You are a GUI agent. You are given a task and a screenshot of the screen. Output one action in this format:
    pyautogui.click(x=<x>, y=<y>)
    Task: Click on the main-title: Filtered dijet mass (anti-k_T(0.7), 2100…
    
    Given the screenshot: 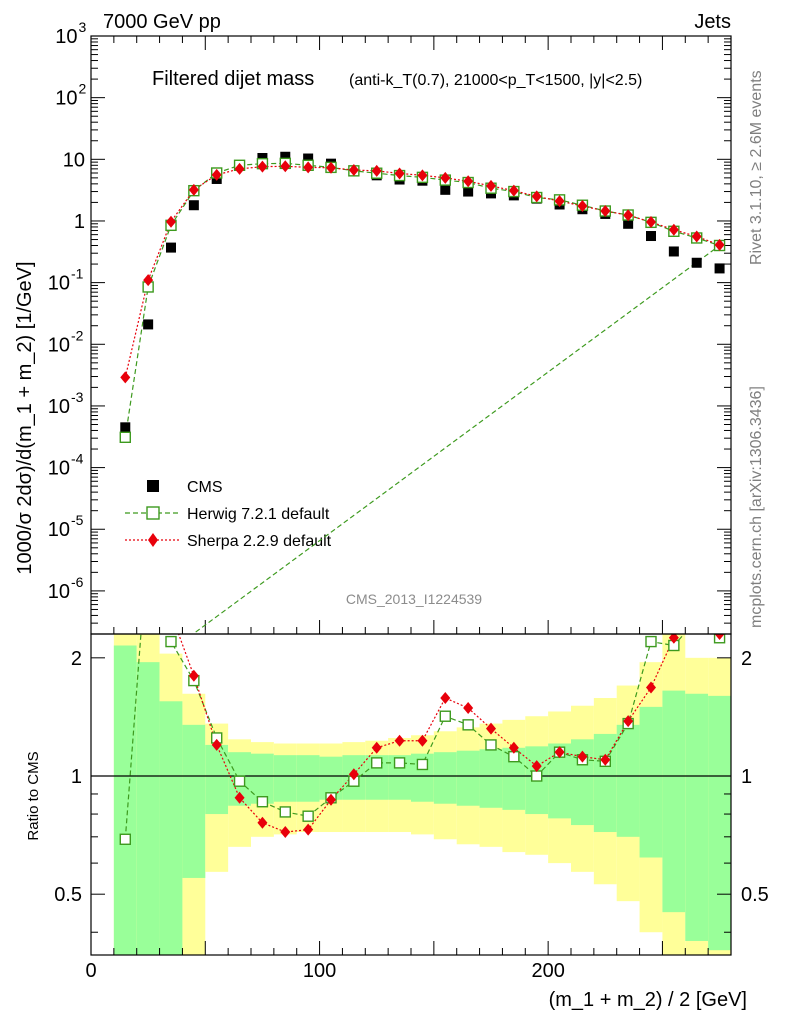 What is the action you would take?
    pyautogui.click(x=397, y=79)
    